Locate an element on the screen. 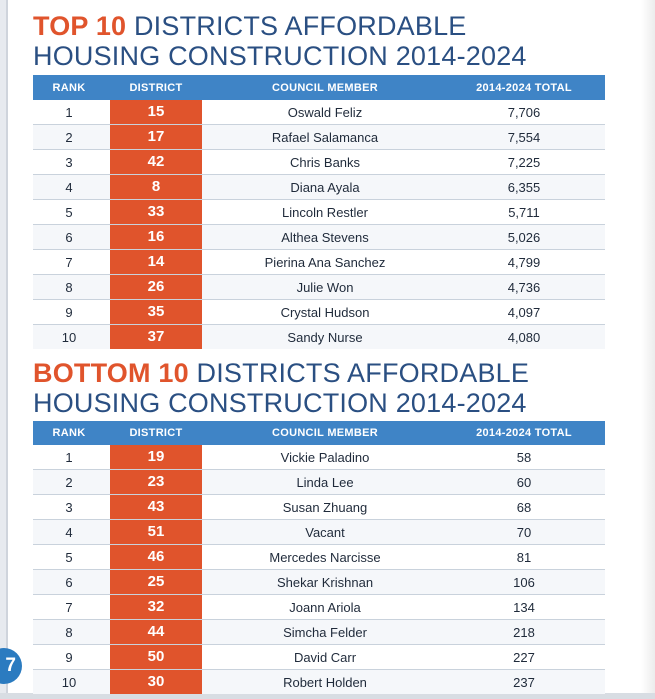  district-cell: 17 is located at coordinates (156, 137).